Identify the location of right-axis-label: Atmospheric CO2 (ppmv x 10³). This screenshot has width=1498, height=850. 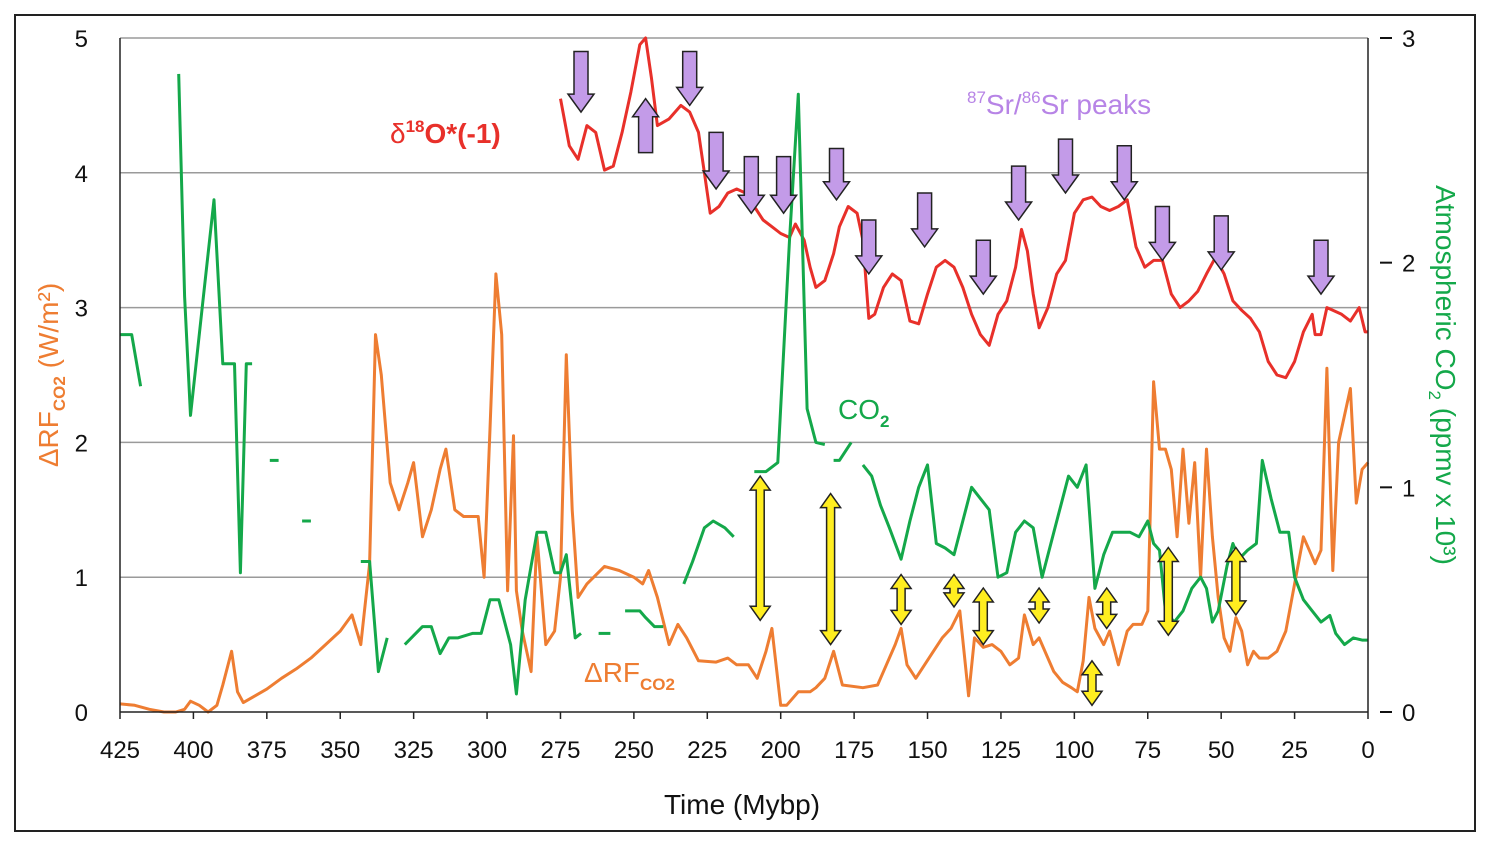
(1443, 375).